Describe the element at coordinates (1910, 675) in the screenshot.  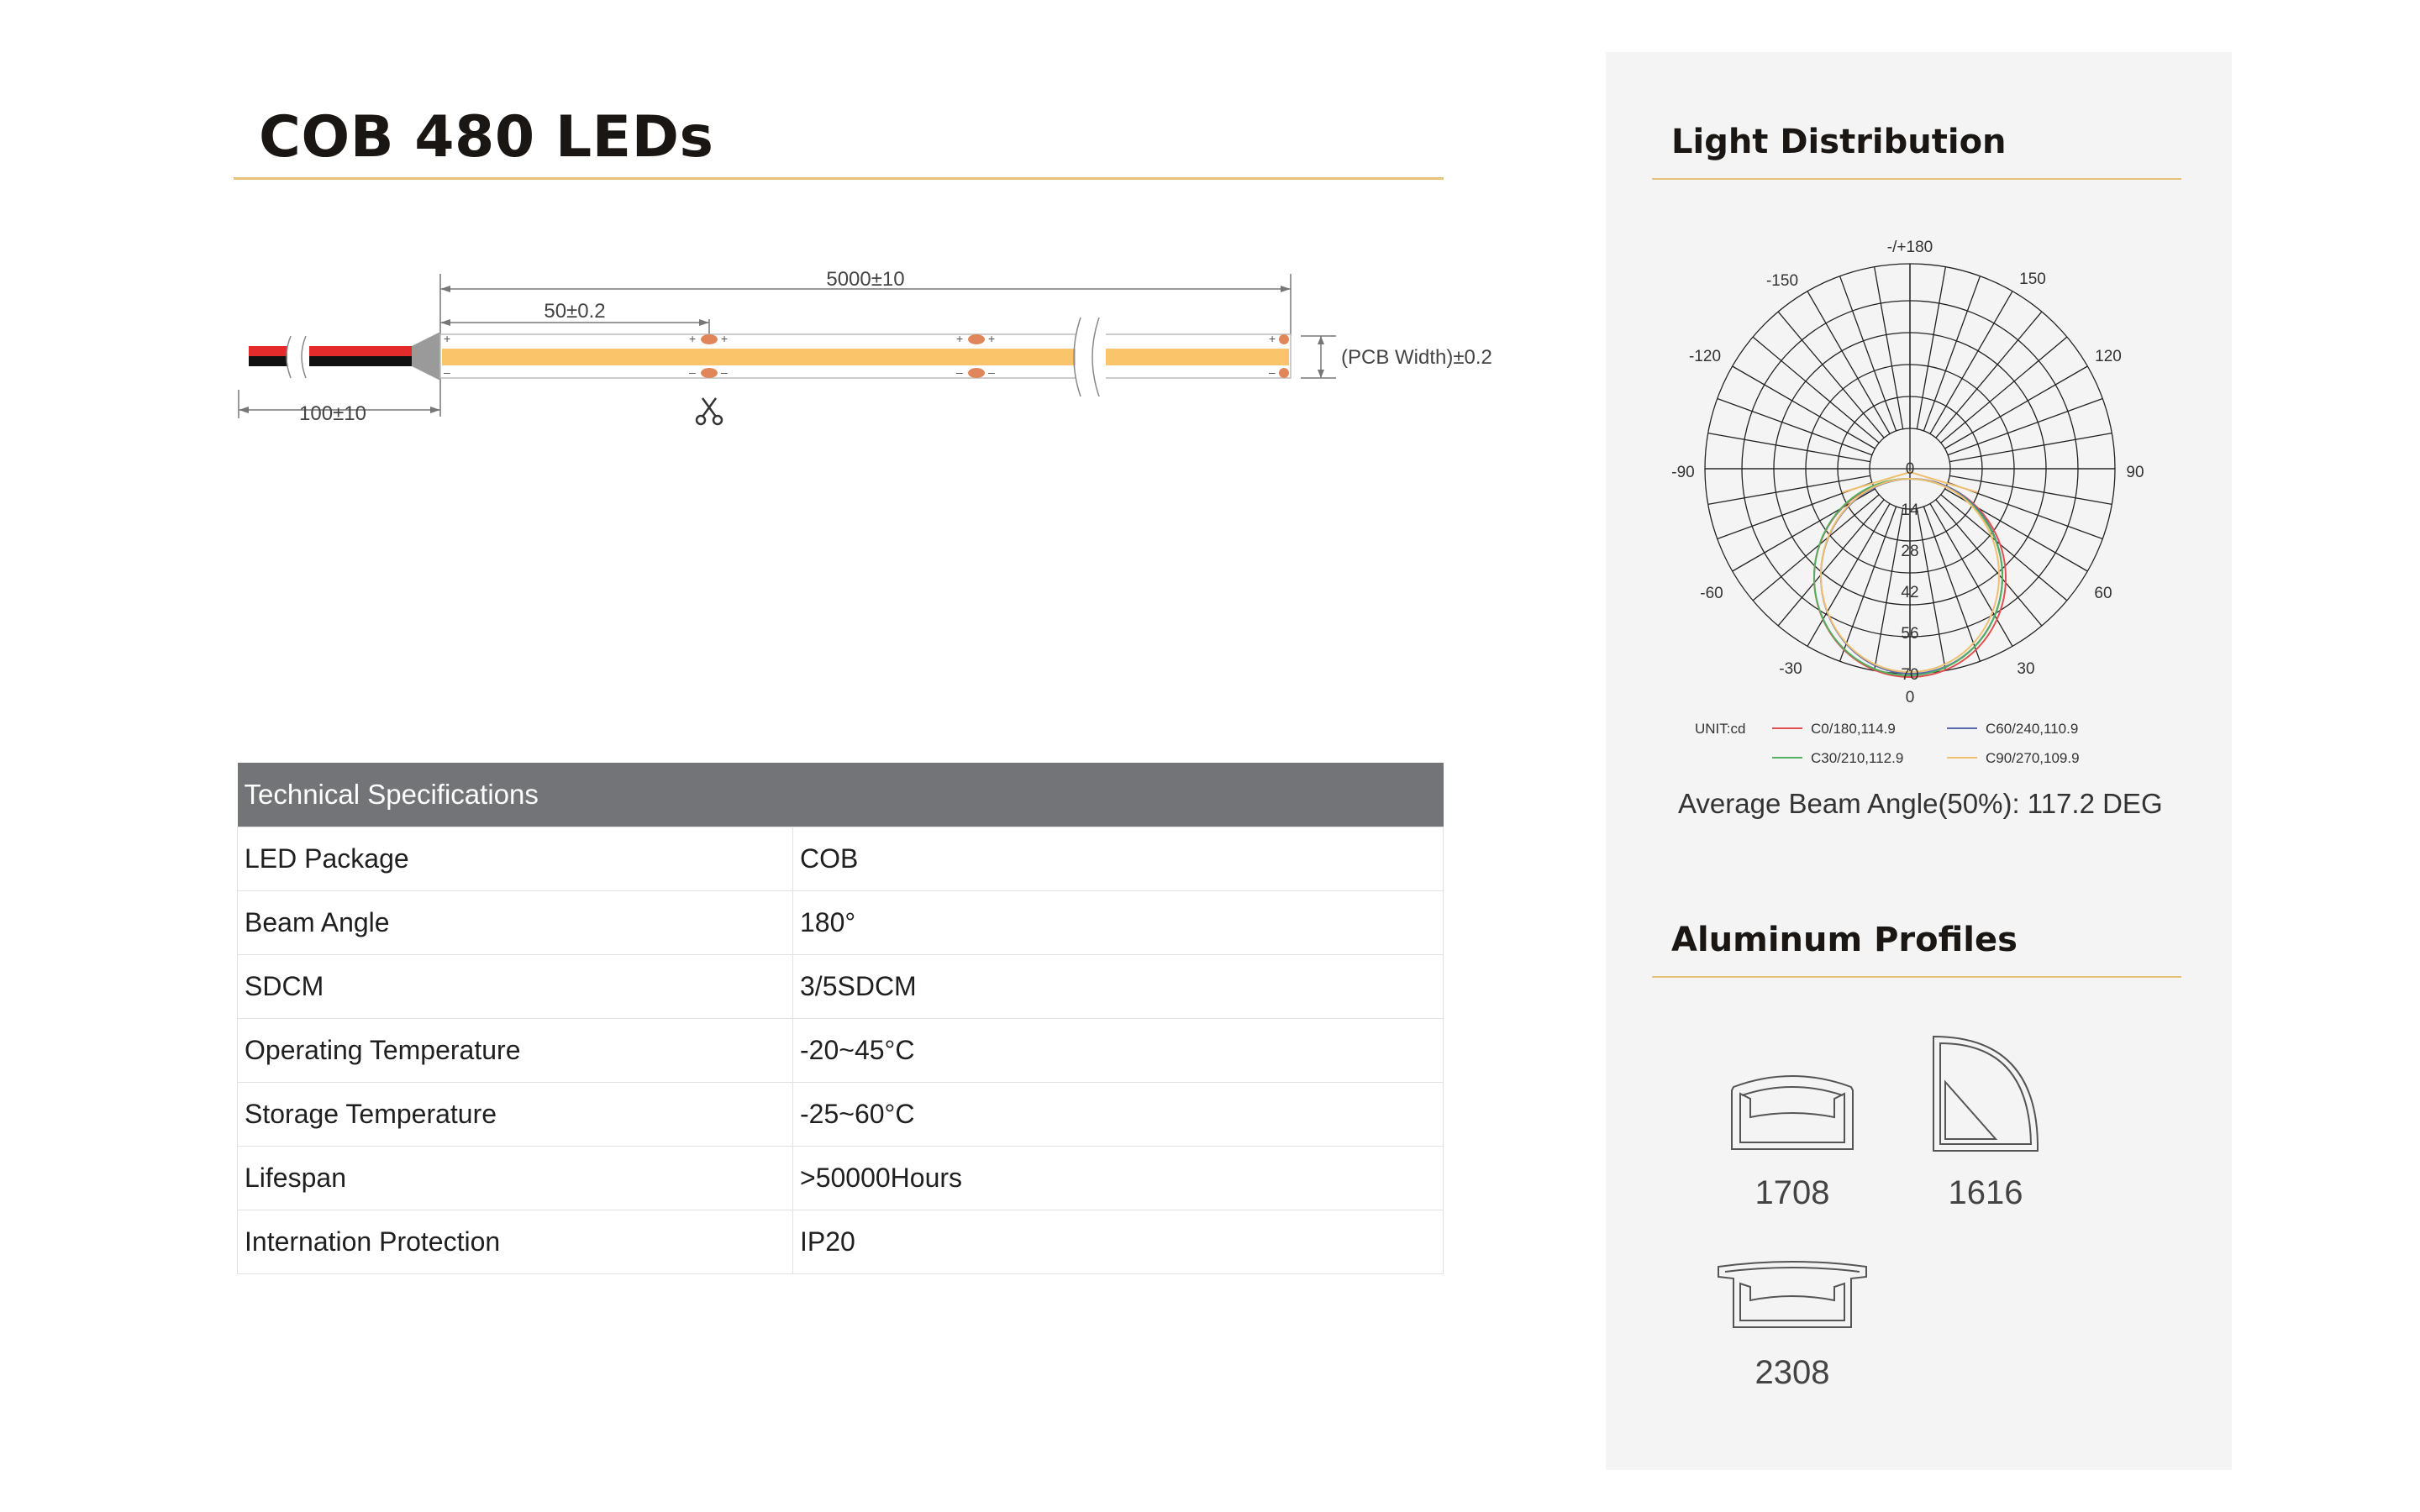
I see `radial-tick-label: 70` at that location.